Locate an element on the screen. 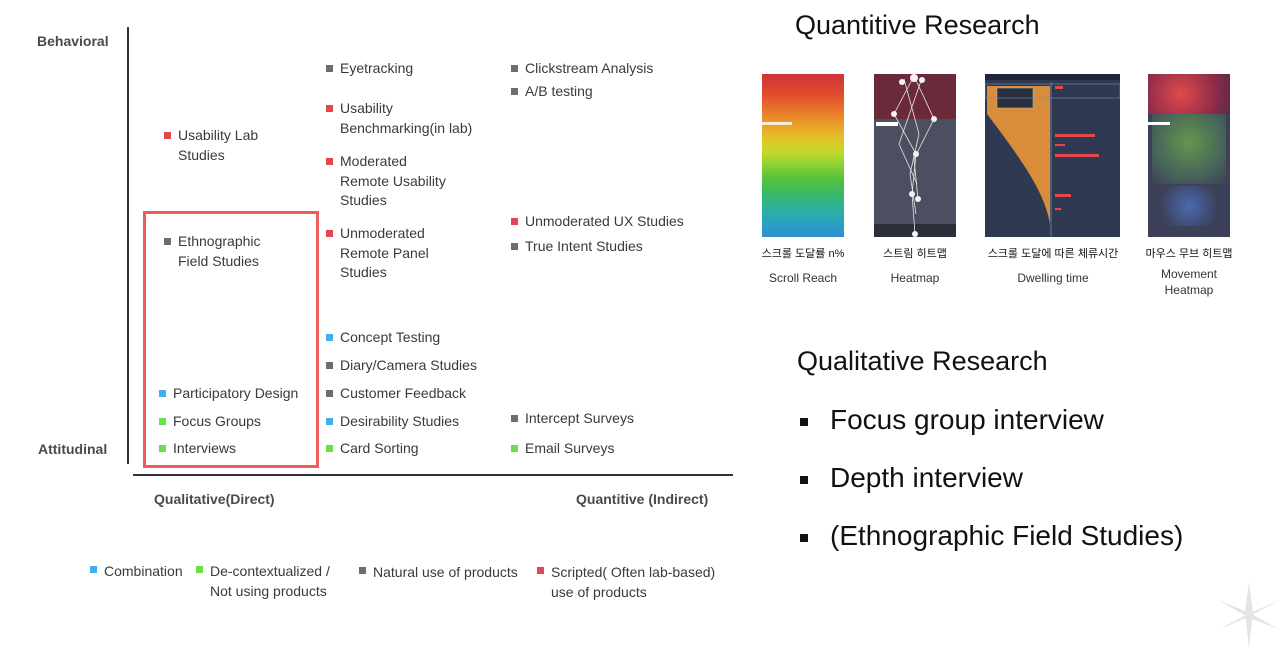 This screenshot has height=648, width=1280. scroll-reach-thumbnail is located at coordinates (803, 155).